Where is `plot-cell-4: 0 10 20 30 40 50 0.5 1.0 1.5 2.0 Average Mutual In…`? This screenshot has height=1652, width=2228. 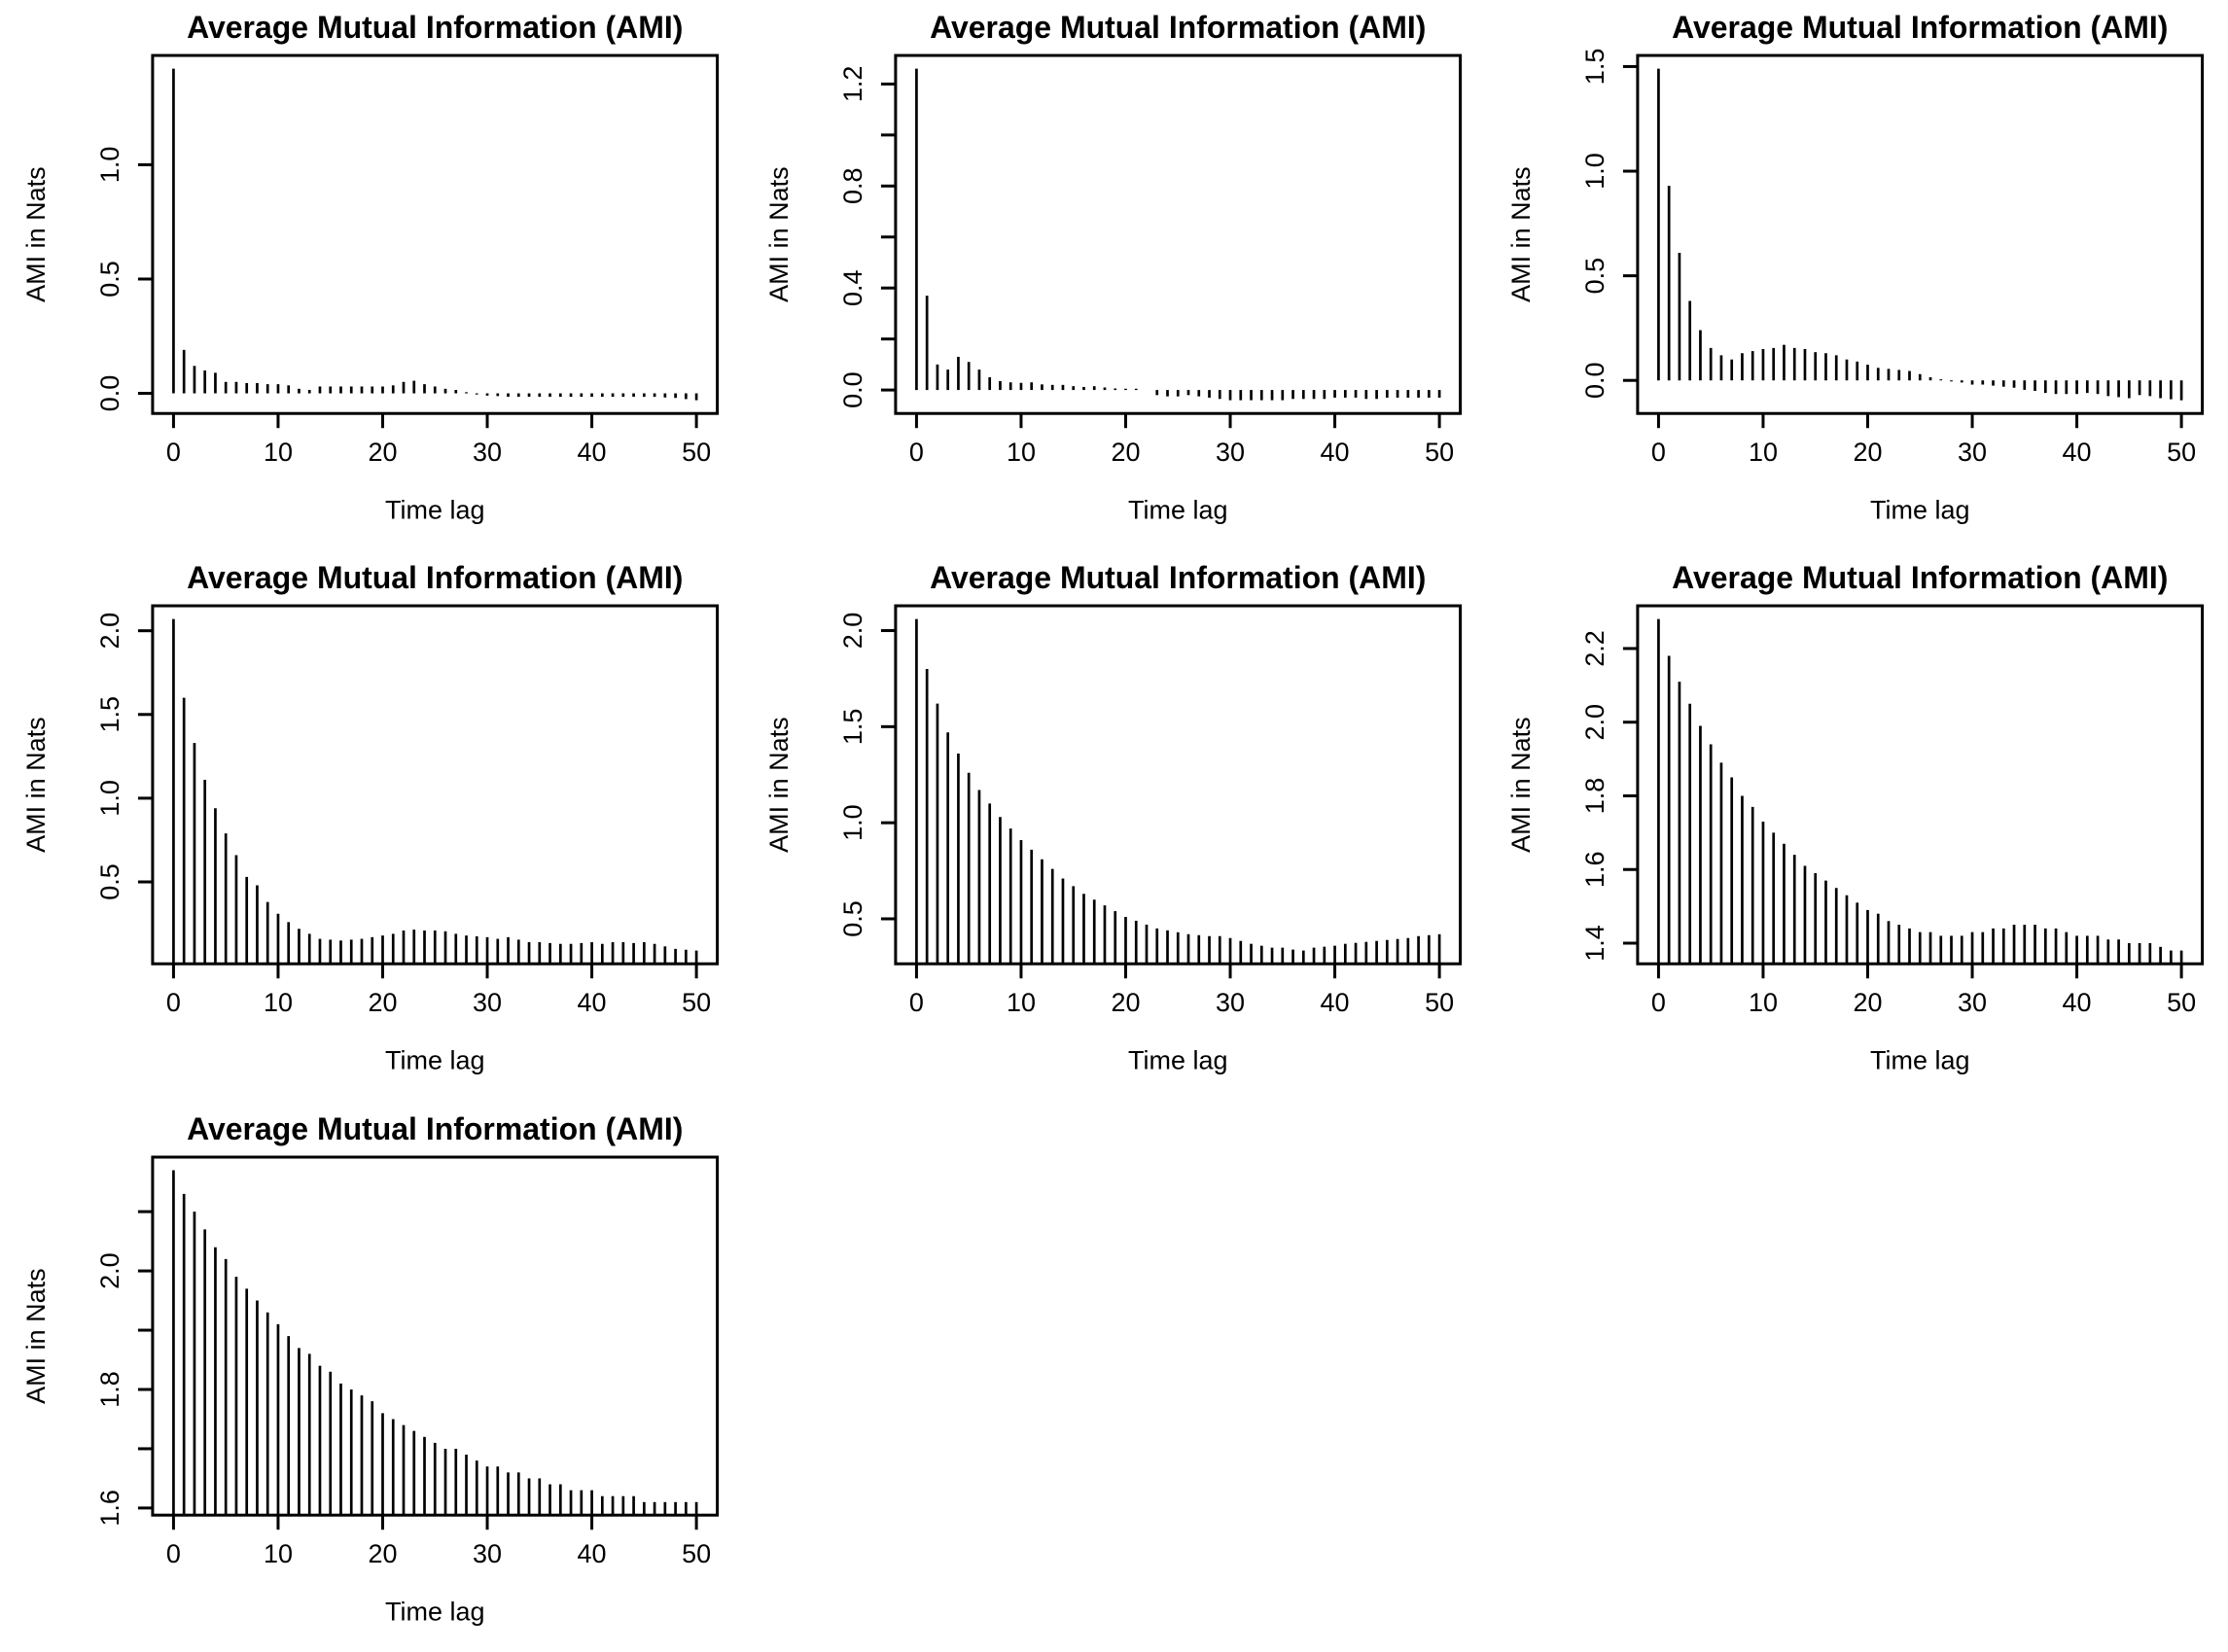 plot-cell-4: 0 10 20 30 40 50 0.5 1.0 1.5 2.0 Average Mutual In… is located at coordinates (371, 826).